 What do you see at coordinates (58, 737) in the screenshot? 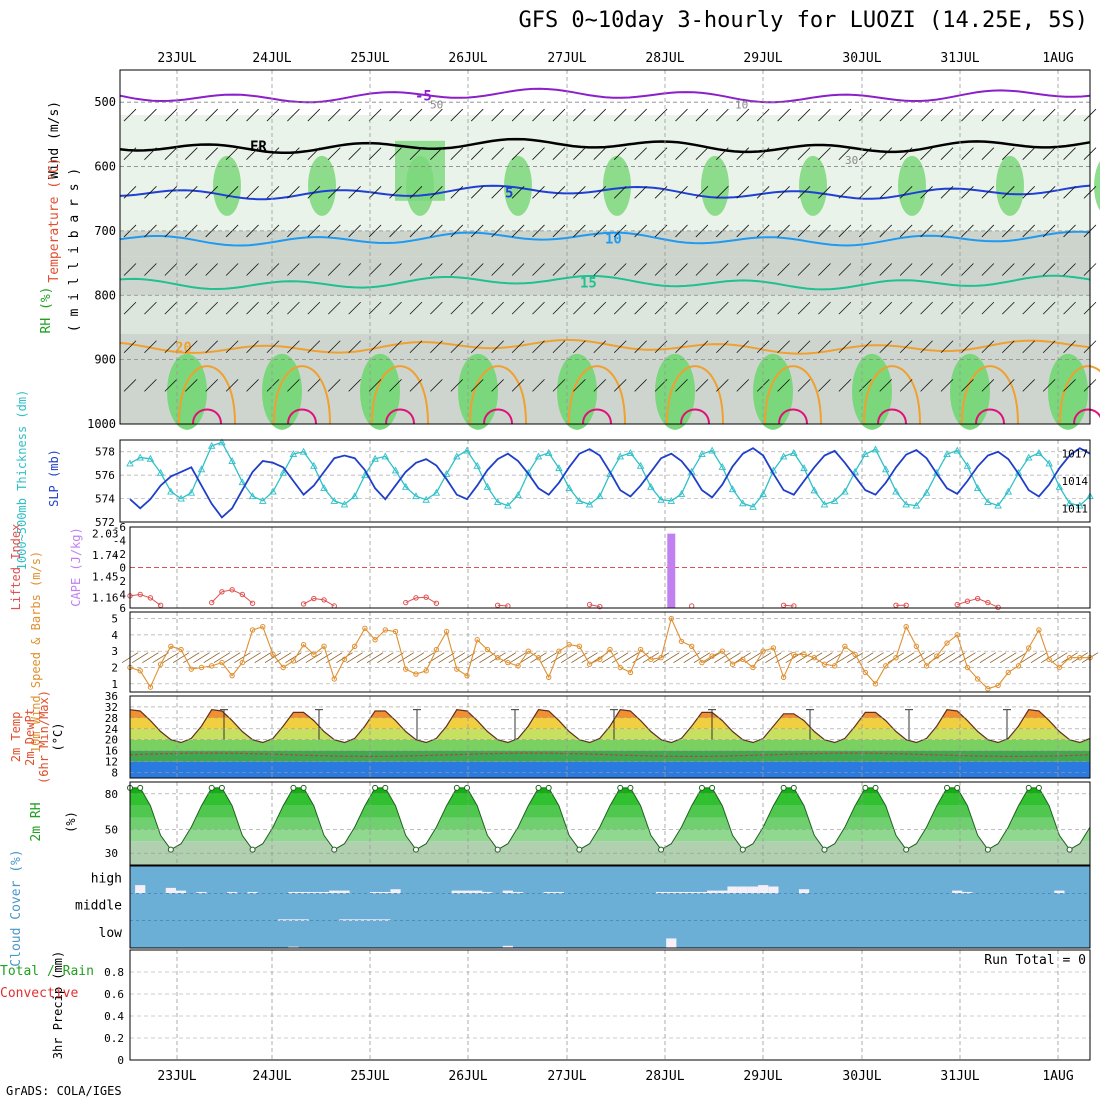
I see `axis-label: (°C)` at bounding box center [58, 737].